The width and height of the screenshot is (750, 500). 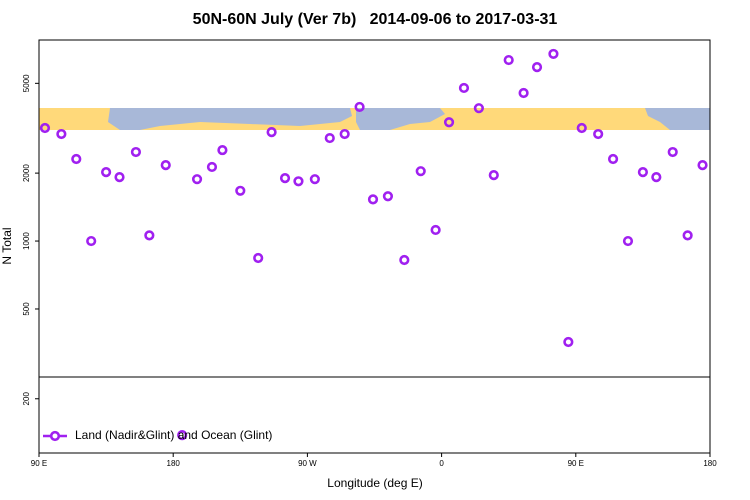 I want to click on y-tick-label: 500, so click(x=26, y=309).